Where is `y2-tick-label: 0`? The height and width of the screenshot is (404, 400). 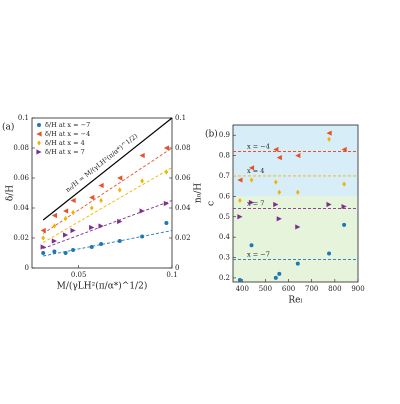 y2-tick-label: 0 is located at coordinates (177, 268).